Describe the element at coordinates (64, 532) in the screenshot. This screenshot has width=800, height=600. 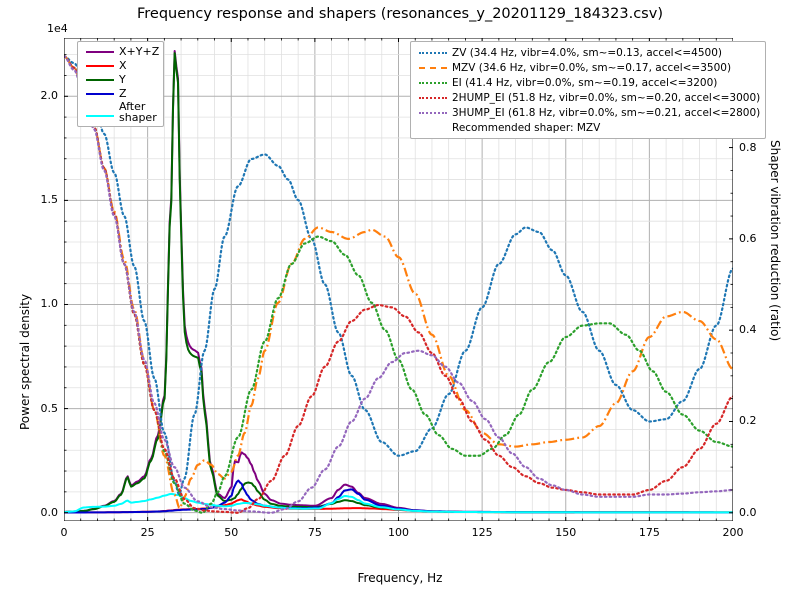
I see `axis-tick-label: 0` at that location.